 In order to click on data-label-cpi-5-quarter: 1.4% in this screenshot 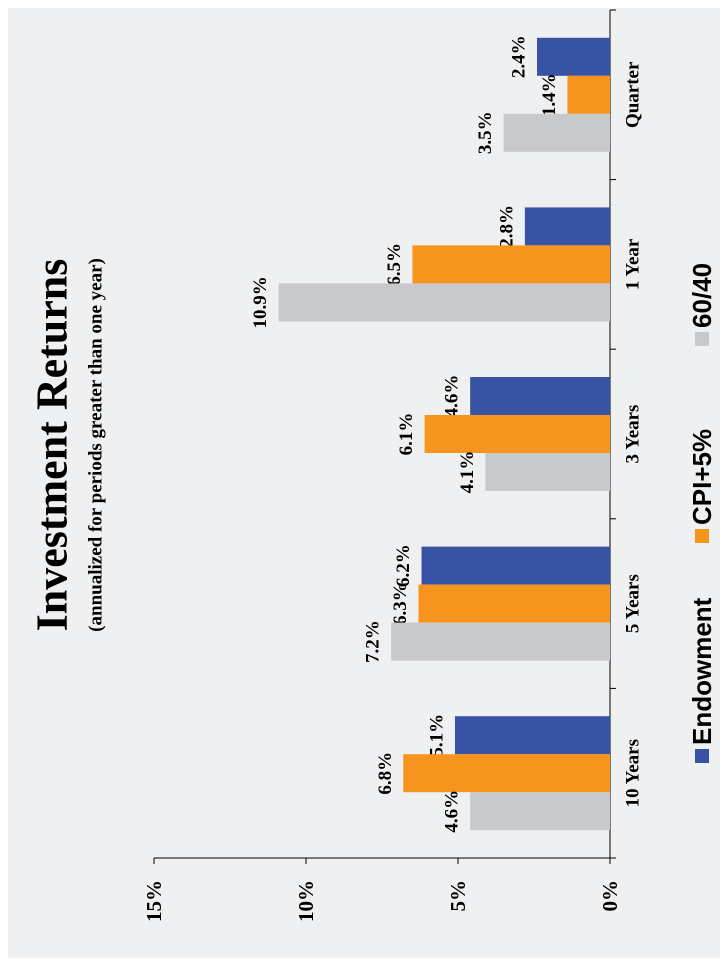, I will do `click(549, 94)`.